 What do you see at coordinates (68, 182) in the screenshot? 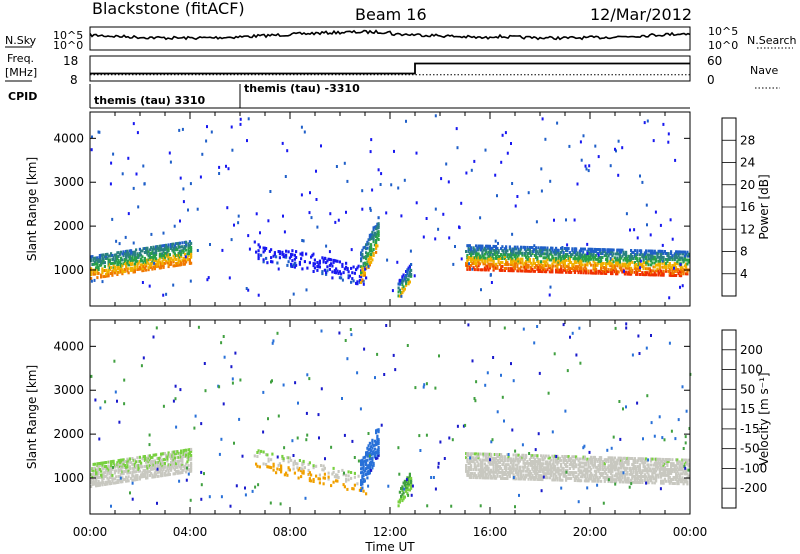
I see `y-tick-label: 3000` at bounding box center [68, 182].